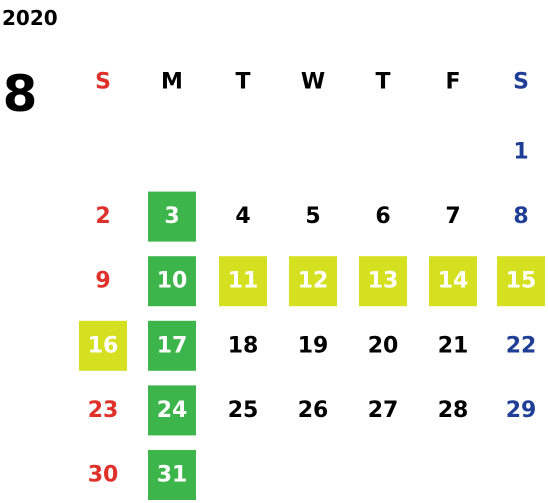  Describe the element at coordinates (313, 82) in the screenshot. I see `weekday-label: W` at that location.